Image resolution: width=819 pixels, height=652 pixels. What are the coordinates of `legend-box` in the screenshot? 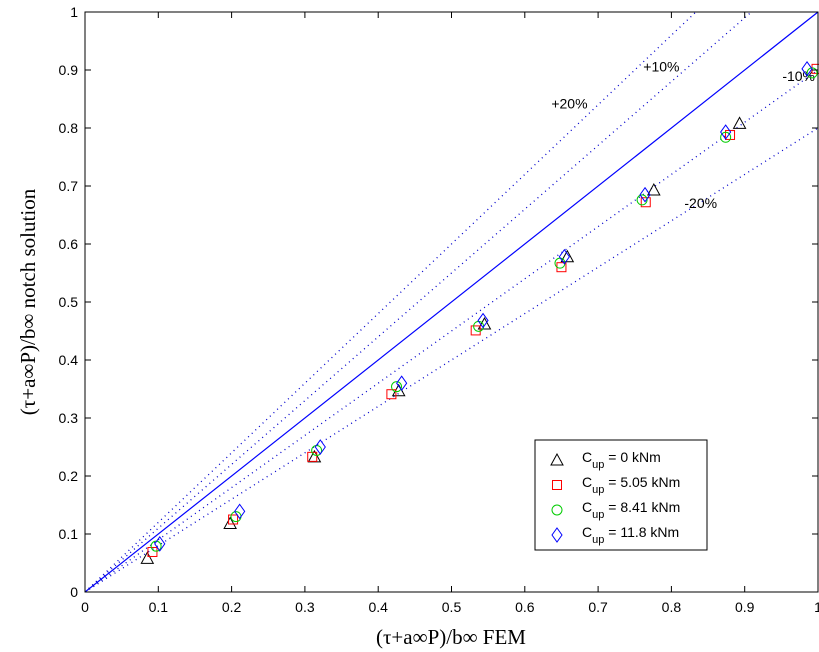 It's located at (621, 495).